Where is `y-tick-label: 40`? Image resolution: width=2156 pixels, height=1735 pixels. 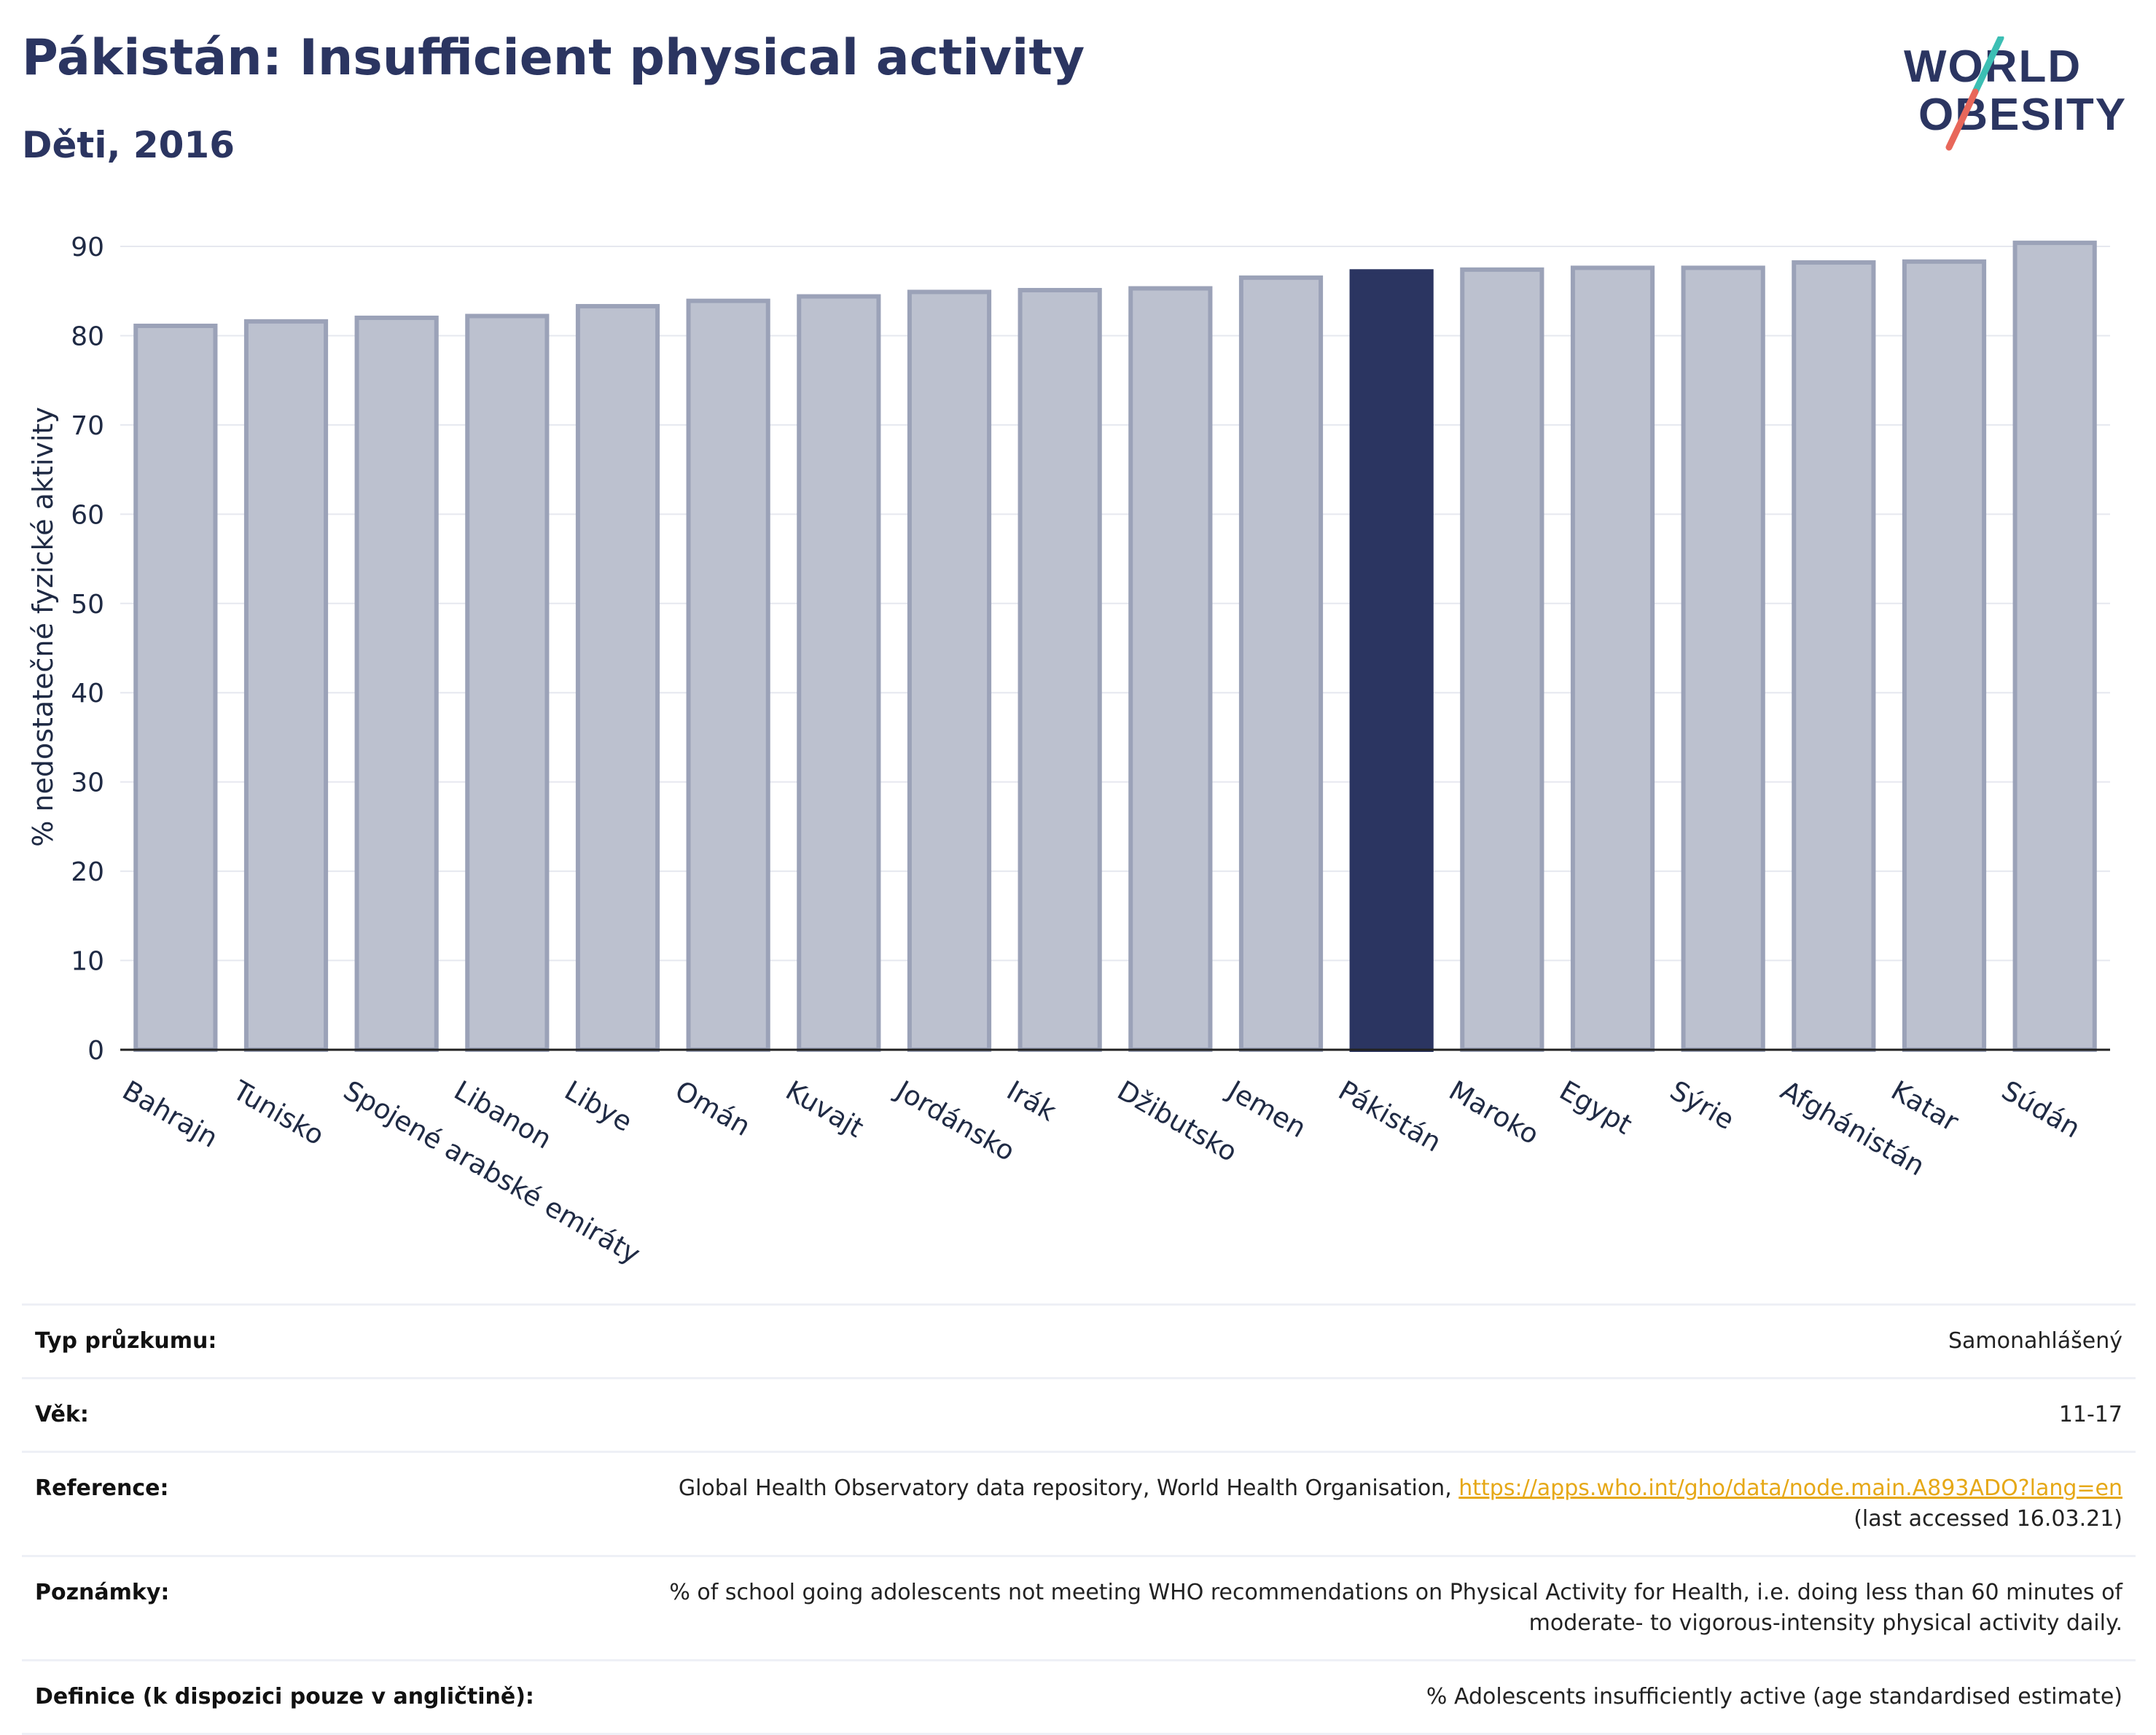 y-tick-label: 40 is located at coordinates (87, 694).